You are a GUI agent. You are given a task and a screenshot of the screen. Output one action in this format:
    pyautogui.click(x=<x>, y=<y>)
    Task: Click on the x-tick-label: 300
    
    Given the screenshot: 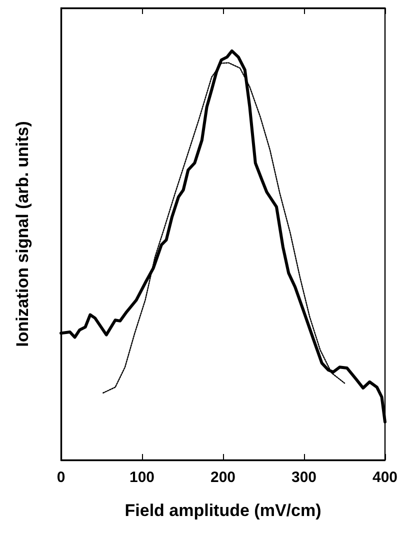 What is the action you would take?
    pyautogui.click(x=304, y=477)
    